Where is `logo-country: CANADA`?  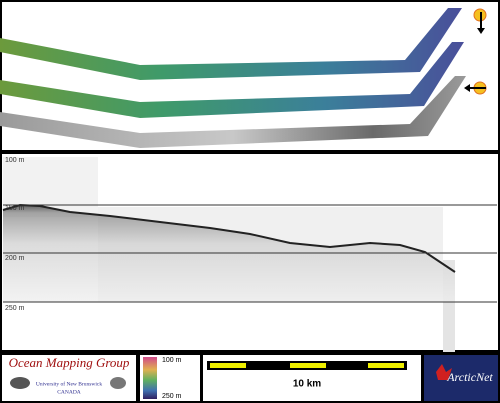
logo-country: CANADA is located at coordinates (69, 392).